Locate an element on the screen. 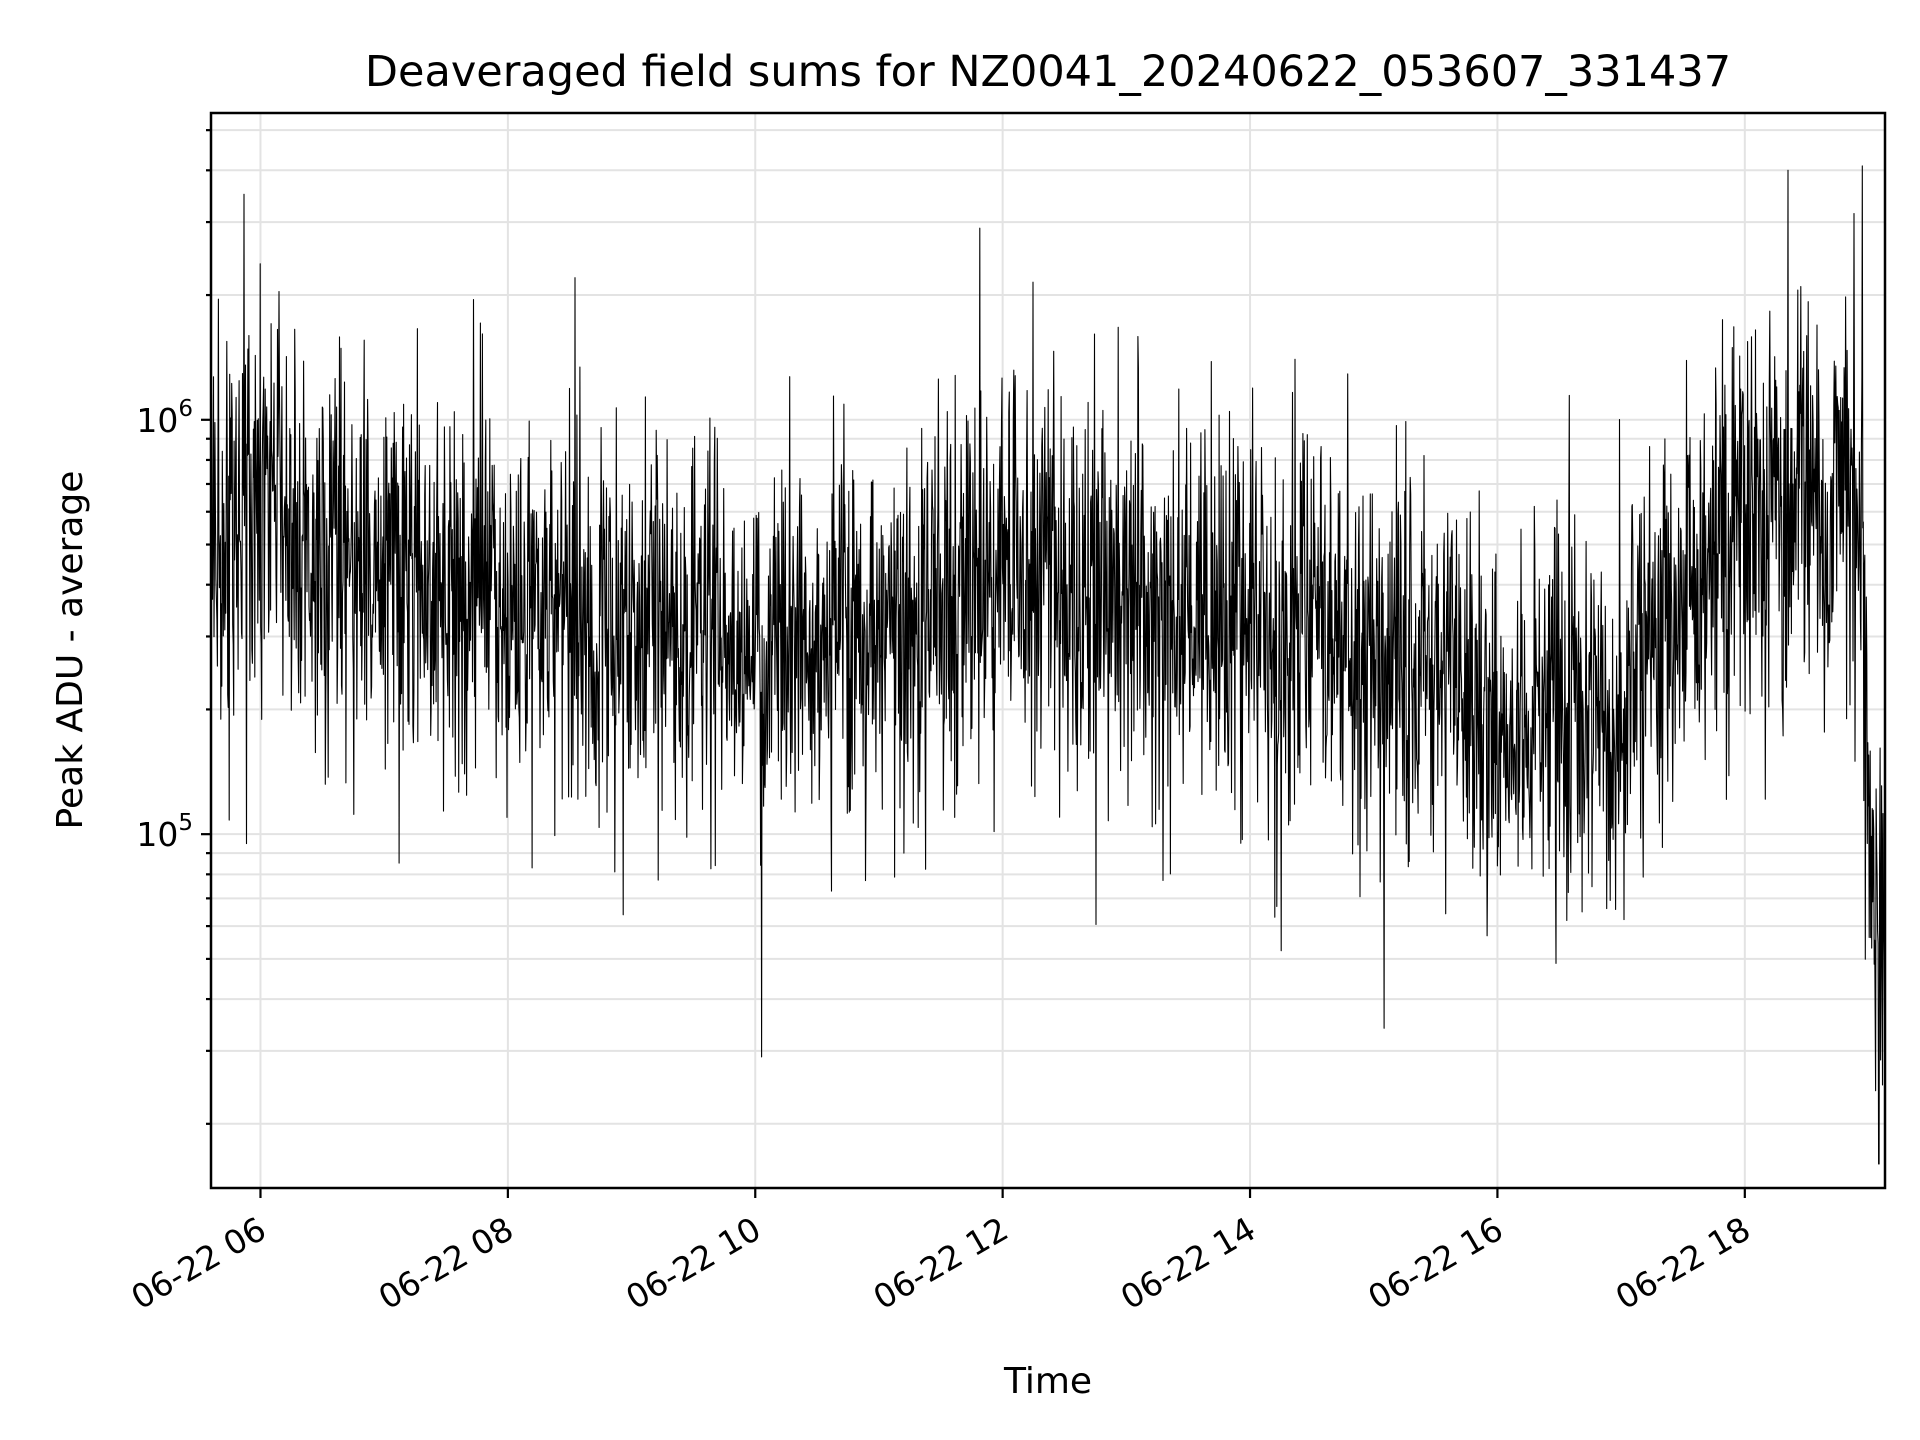 Image resolution: width=1920 pixels, height=1440 pixels. x-axis-label: Time is located at coordinates (1047, 1381).